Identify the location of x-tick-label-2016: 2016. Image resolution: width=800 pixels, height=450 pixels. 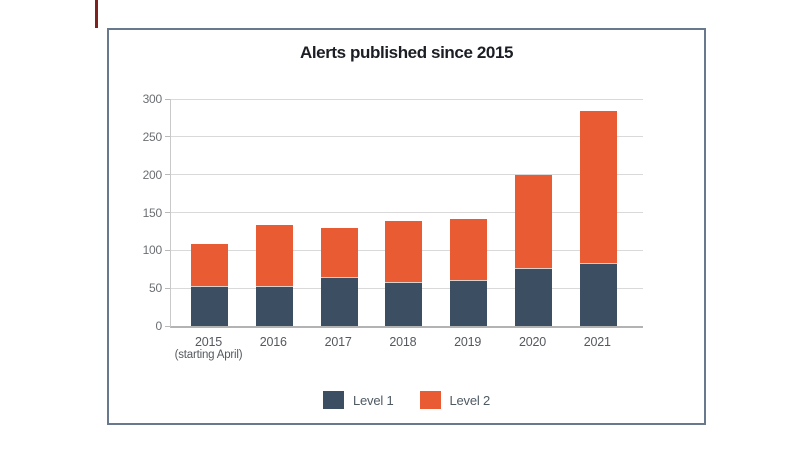
(273, 342).